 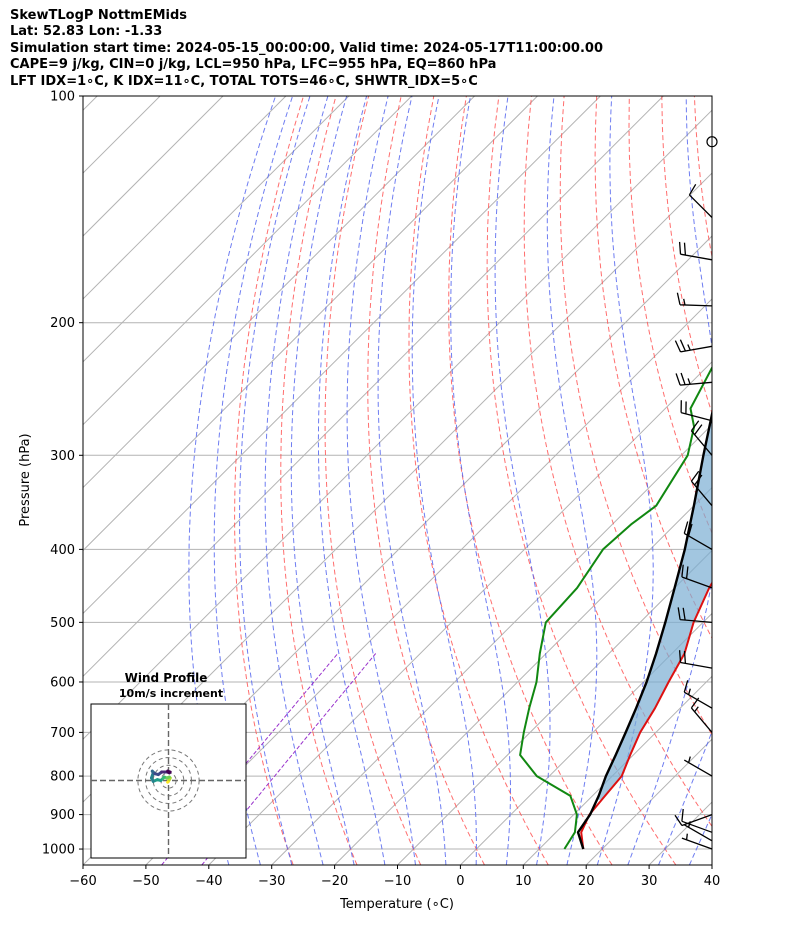 What do you see at coordinates (396, 904) in the screenshot?
I see `x-axis-label: Temperature (∘C)` at bounding box center [396, 904].